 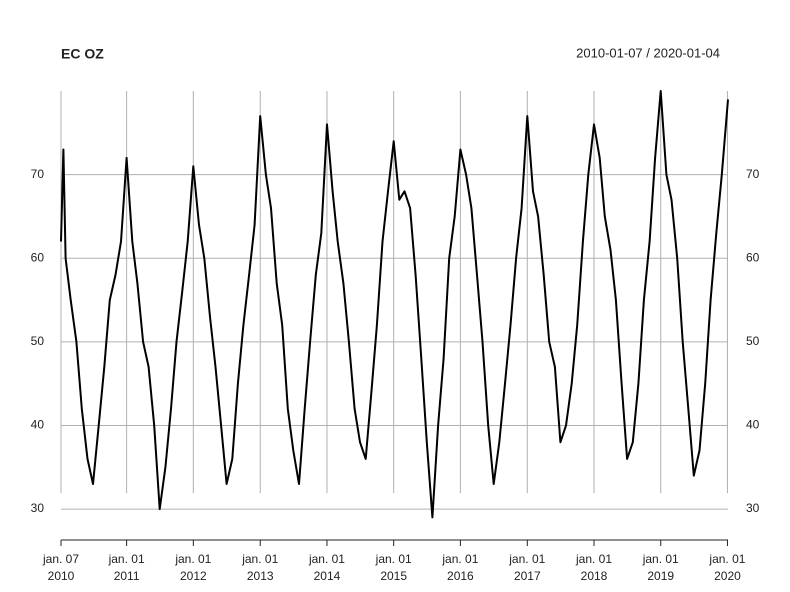 What do you see at coordinates (82, 54) in the screenshot?
I see `chart-title: EC OZ` at bounding box center [82, 54].